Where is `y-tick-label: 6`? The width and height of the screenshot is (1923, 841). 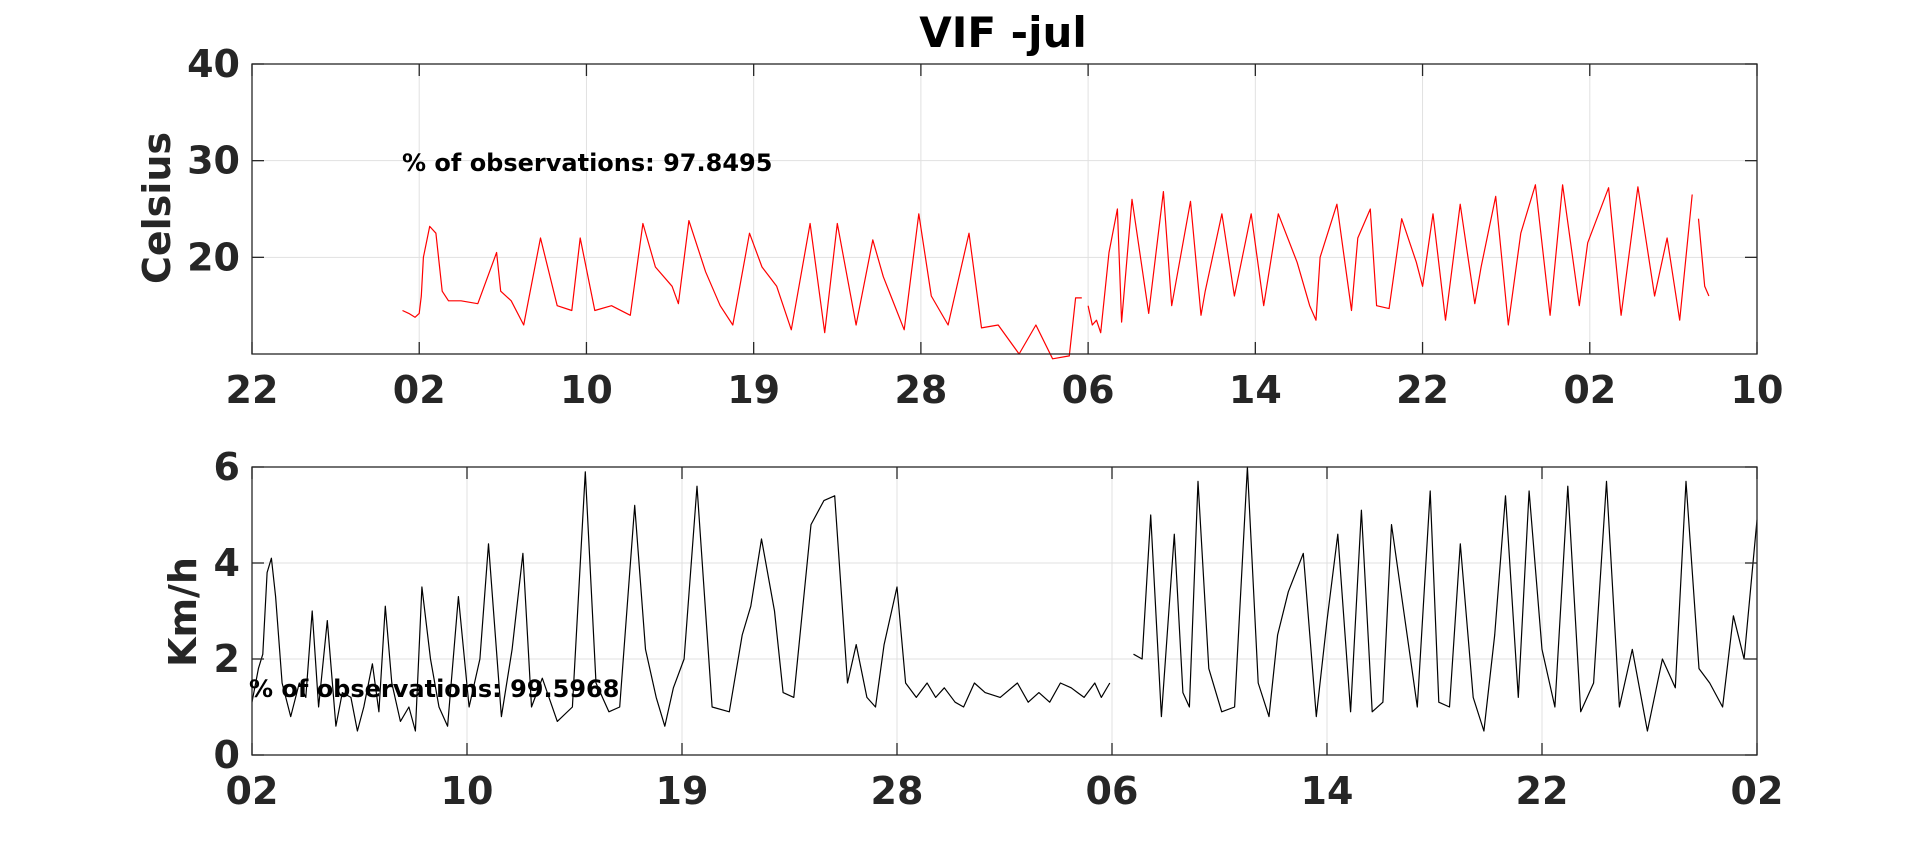
y-tick-label: 6 is located at coordinates (227, 467).